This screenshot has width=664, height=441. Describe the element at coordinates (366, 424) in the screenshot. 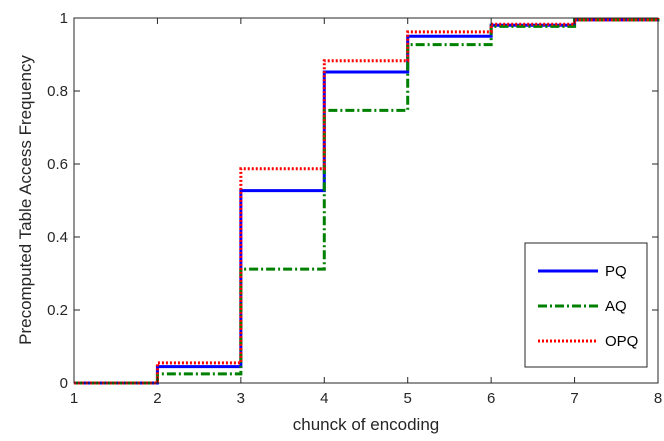

I see `x-axis-label: chunck of encoding` at that location.